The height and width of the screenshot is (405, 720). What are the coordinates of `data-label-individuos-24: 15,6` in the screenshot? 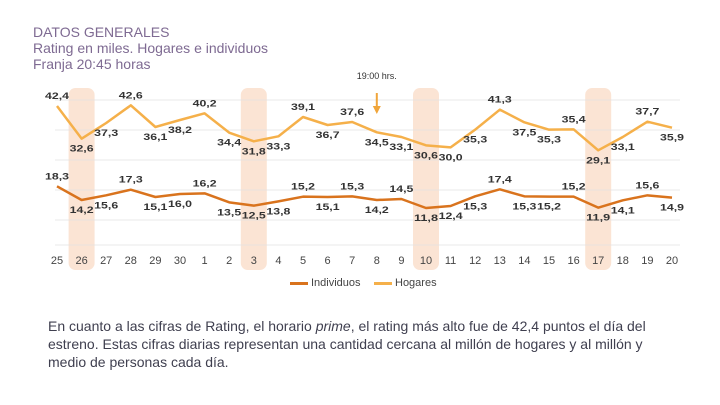 It's located at (647, 185).